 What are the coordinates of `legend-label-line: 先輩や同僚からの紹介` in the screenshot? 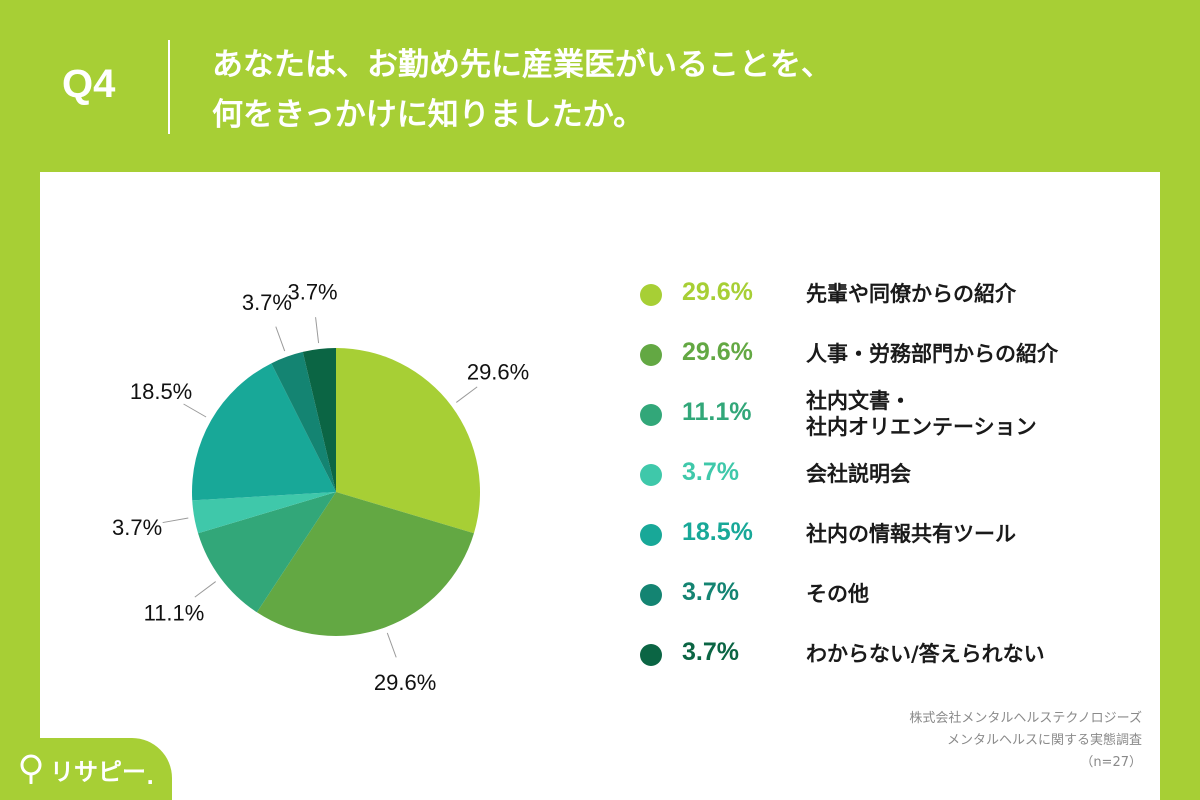 It's located at (911, 294).